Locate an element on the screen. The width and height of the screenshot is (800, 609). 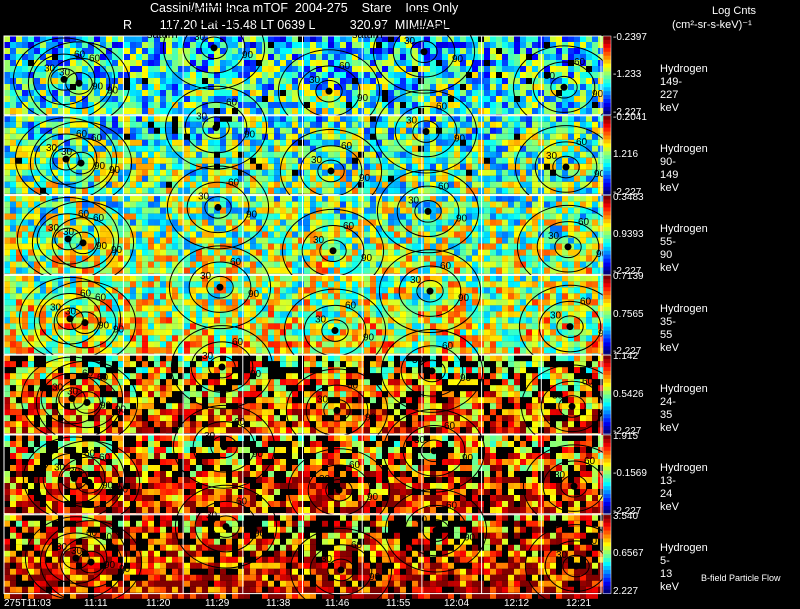
colorbar-step is located at coordinates (607, 209).